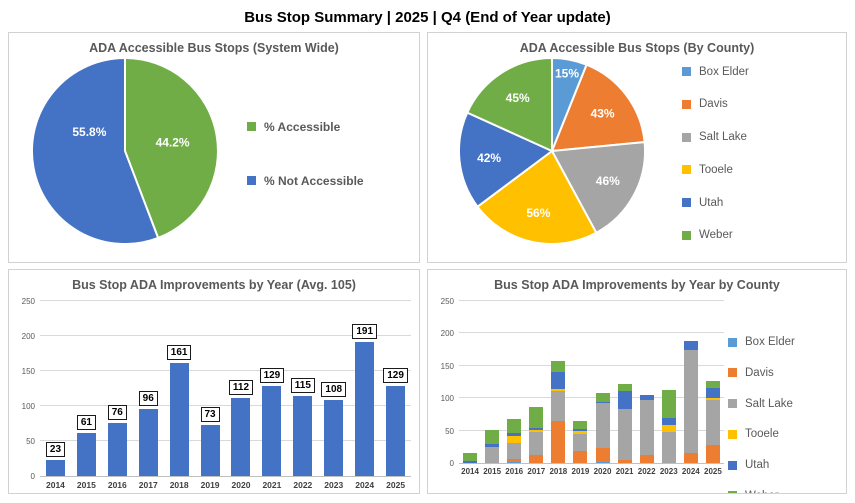  I want to click on legend-system-wide: % Accessible % Not Accessible, so click(305, 154).